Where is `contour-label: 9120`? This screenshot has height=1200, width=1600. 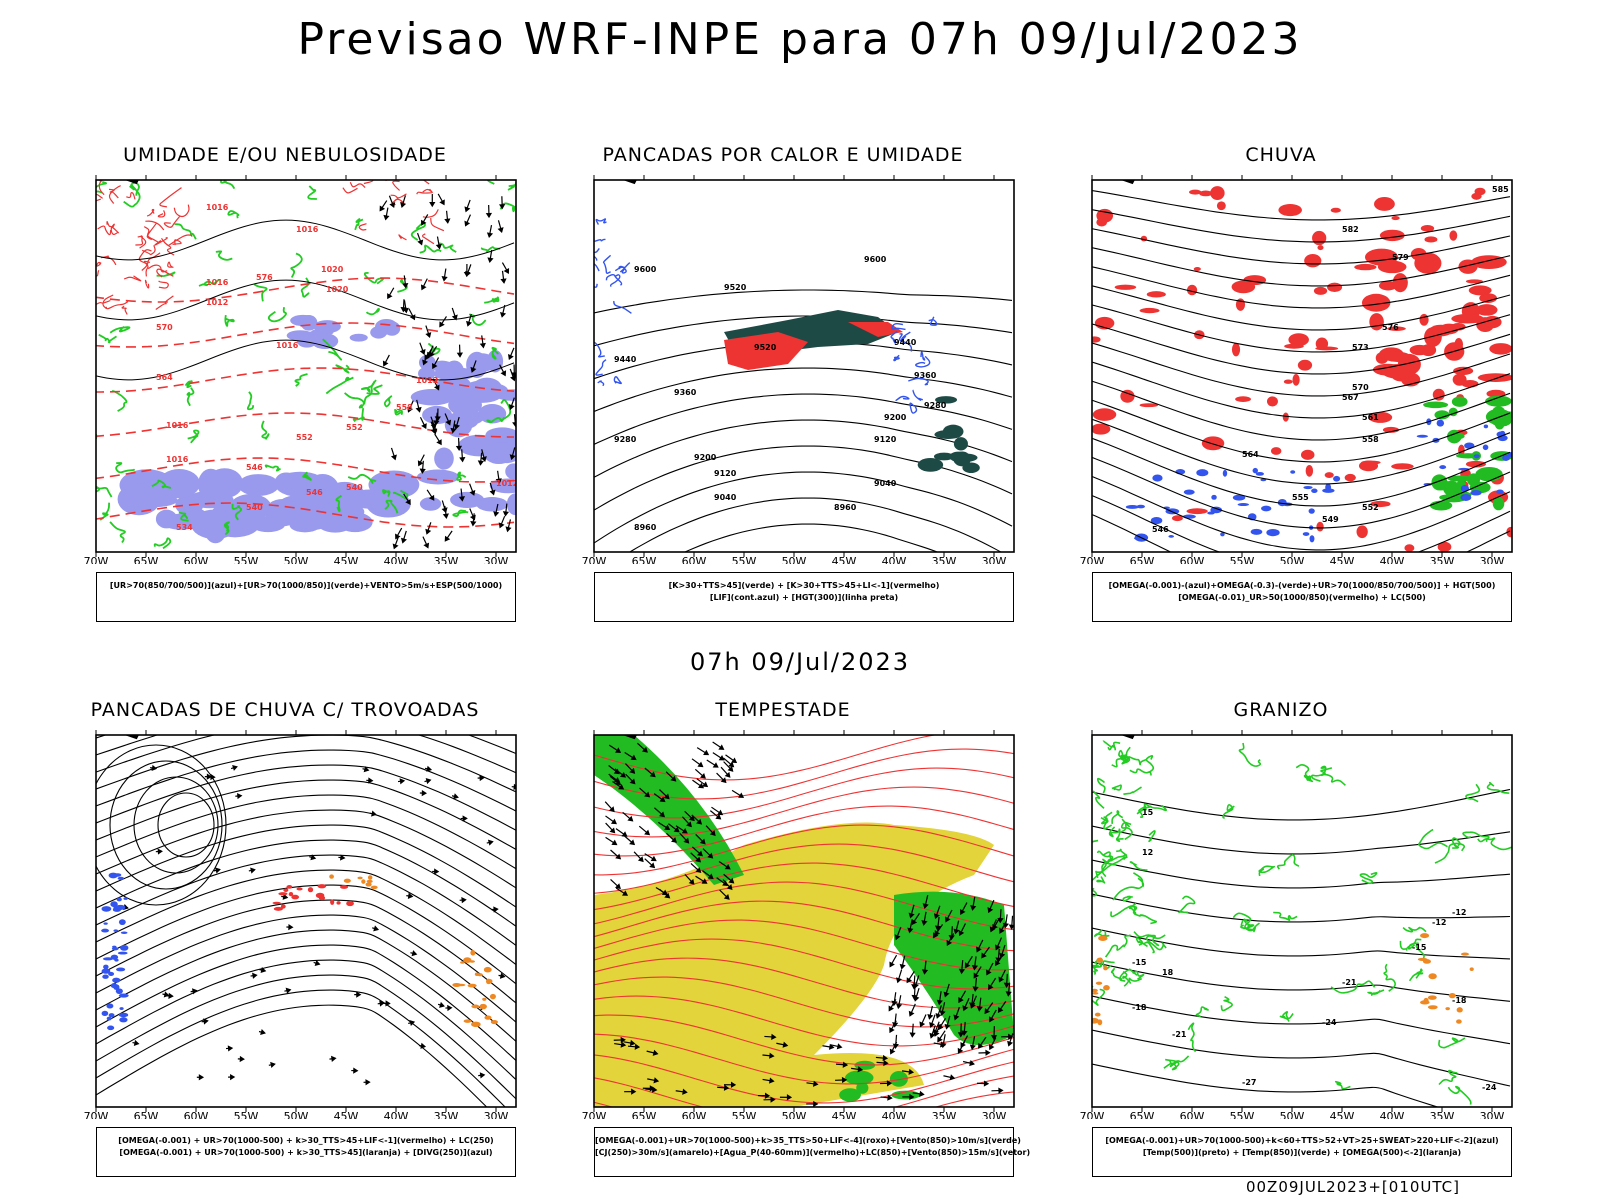
contour-label: 9120 is located at coordinates (725, 473).